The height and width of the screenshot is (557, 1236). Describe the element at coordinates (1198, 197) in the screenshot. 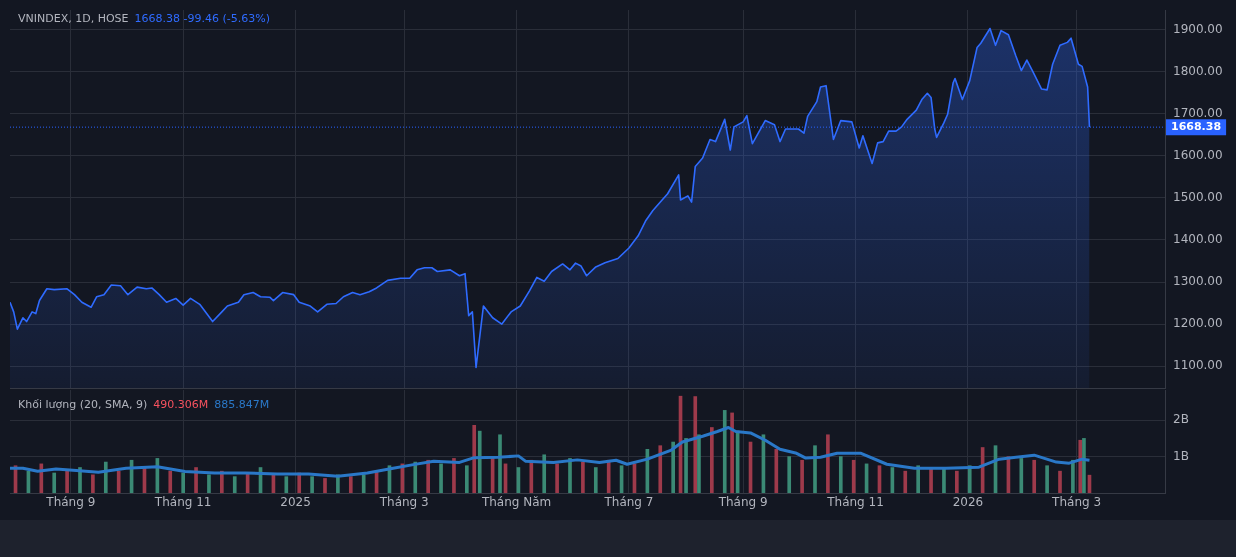

I see `y-tick-label: 1500.00` at that location.